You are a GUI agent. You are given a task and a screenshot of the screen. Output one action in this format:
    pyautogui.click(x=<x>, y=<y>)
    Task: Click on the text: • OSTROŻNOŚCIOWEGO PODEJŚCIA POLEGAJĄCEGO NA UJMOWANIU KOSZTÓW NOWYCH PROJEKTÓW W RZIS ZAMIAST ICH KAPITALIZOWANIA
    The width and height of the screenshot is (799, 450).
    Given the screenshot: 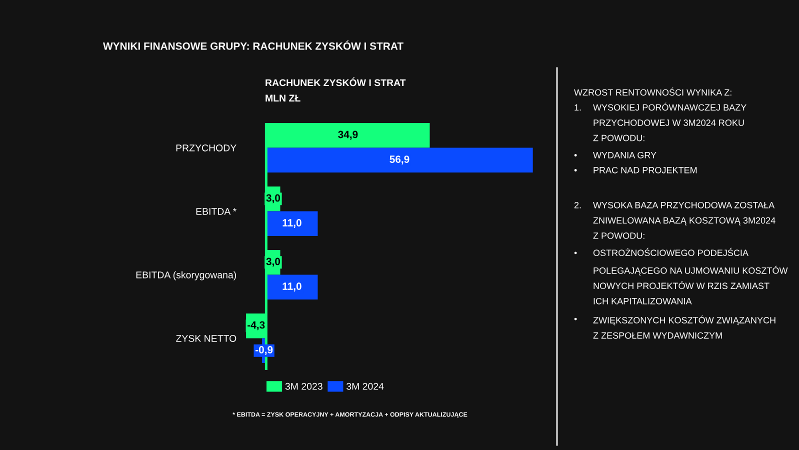 What is the action you would take?
    pyautogui.click(x=681, y=276)
    